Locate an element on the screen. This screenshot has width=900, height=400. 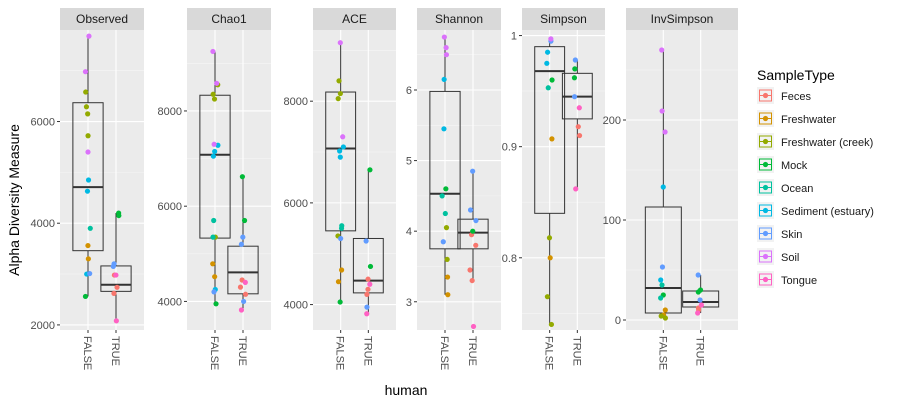
legend-item-label: Soil is located at coordinates (790, 258).